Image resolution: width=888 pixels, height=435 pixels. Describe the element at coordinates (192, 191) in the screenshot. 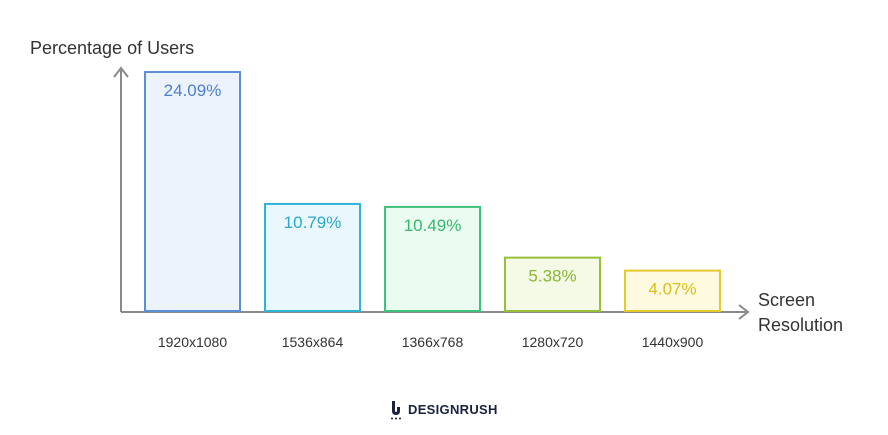

I see `bar-1920x1080` at that location.